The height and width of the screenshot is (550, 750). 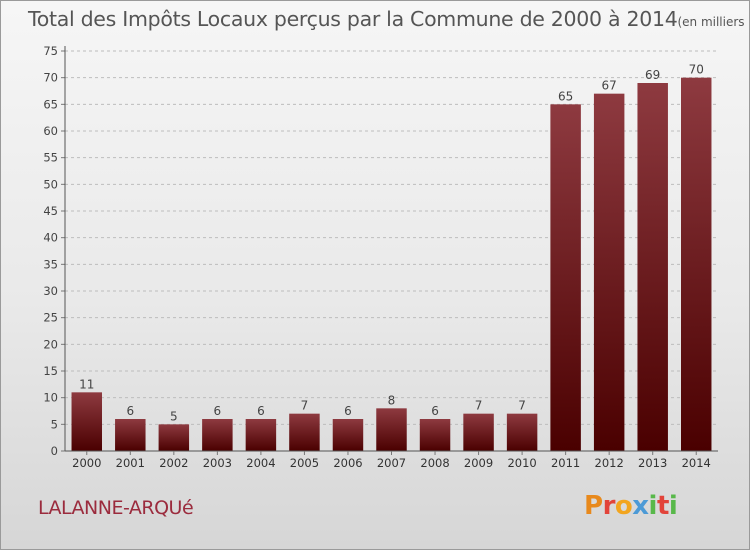 I want to click on y-tick-label: 40, so click(x=50, y=238).